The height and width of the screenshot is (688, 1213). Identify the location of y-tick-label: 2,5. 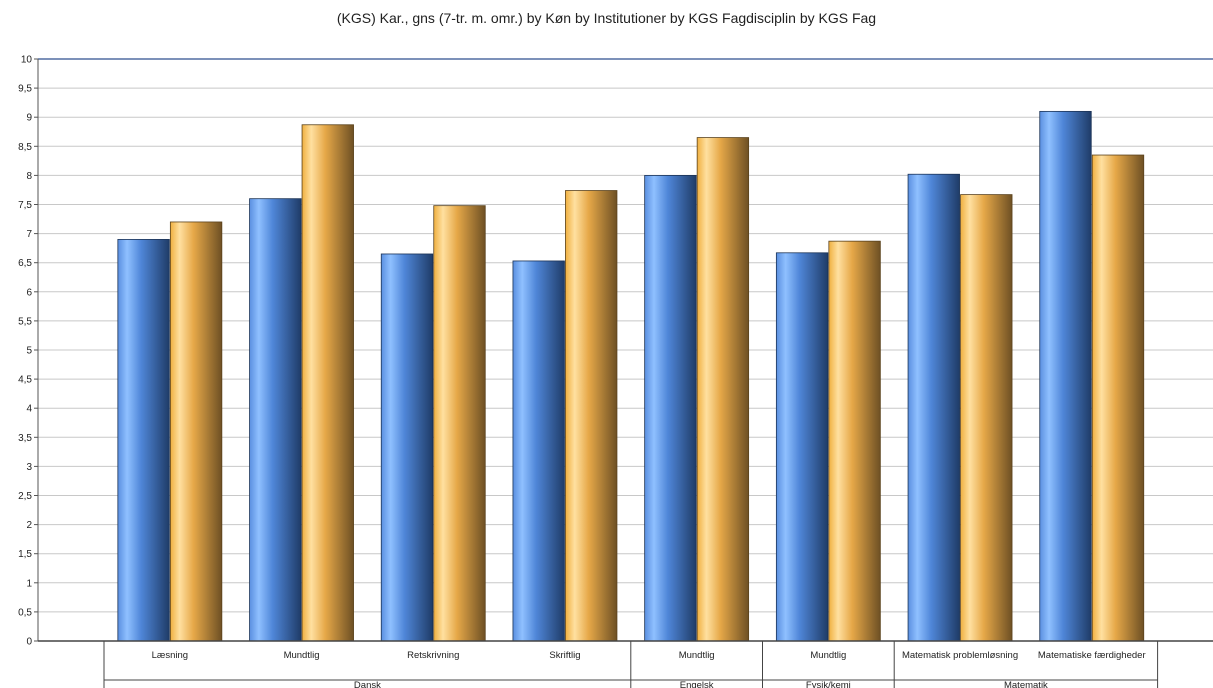
(25, 496).